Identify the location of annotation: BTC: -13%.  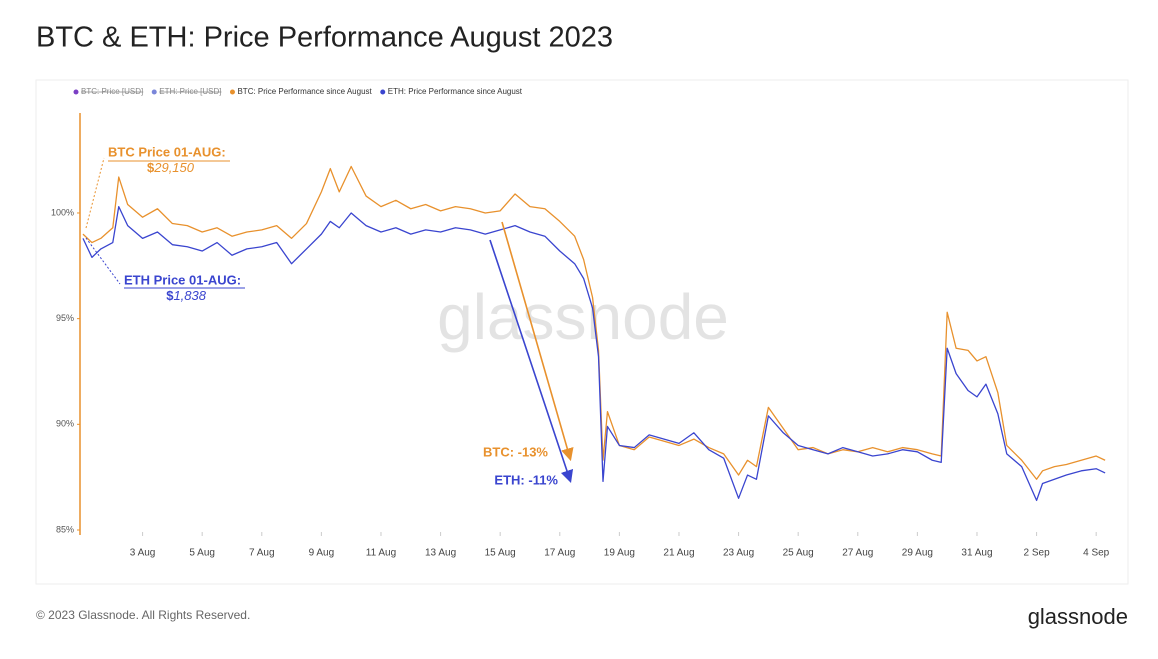
(515, 451).